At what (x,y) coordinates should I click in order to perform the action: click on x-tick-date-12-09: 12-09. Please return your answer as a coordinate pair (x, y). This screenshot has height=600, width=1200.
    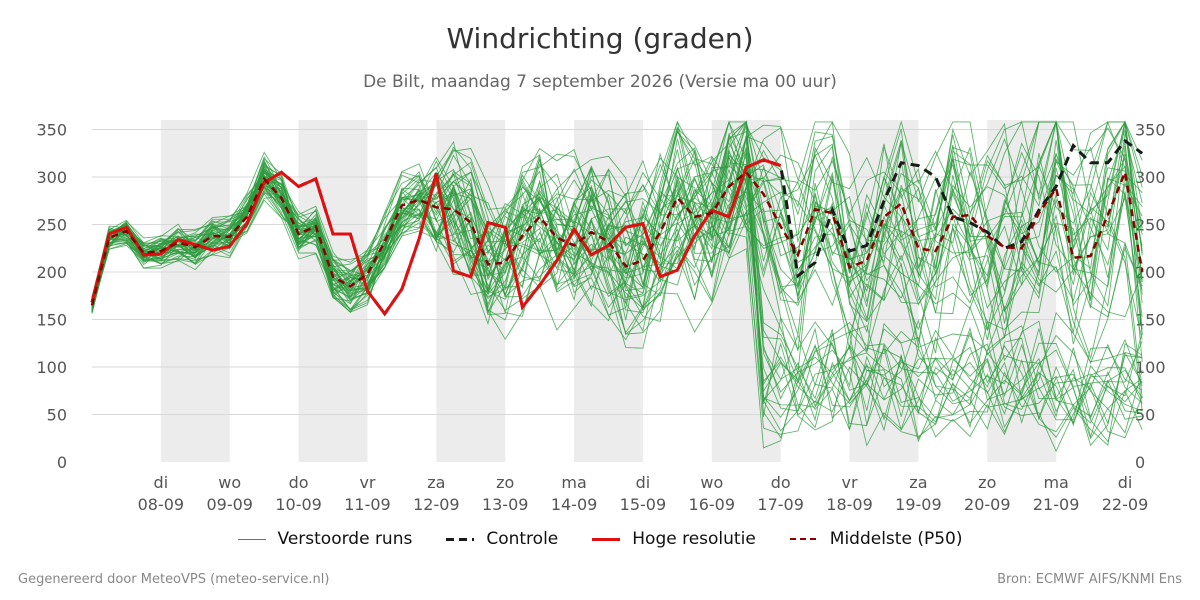
    Looking at the image, I should click on (436, 504).